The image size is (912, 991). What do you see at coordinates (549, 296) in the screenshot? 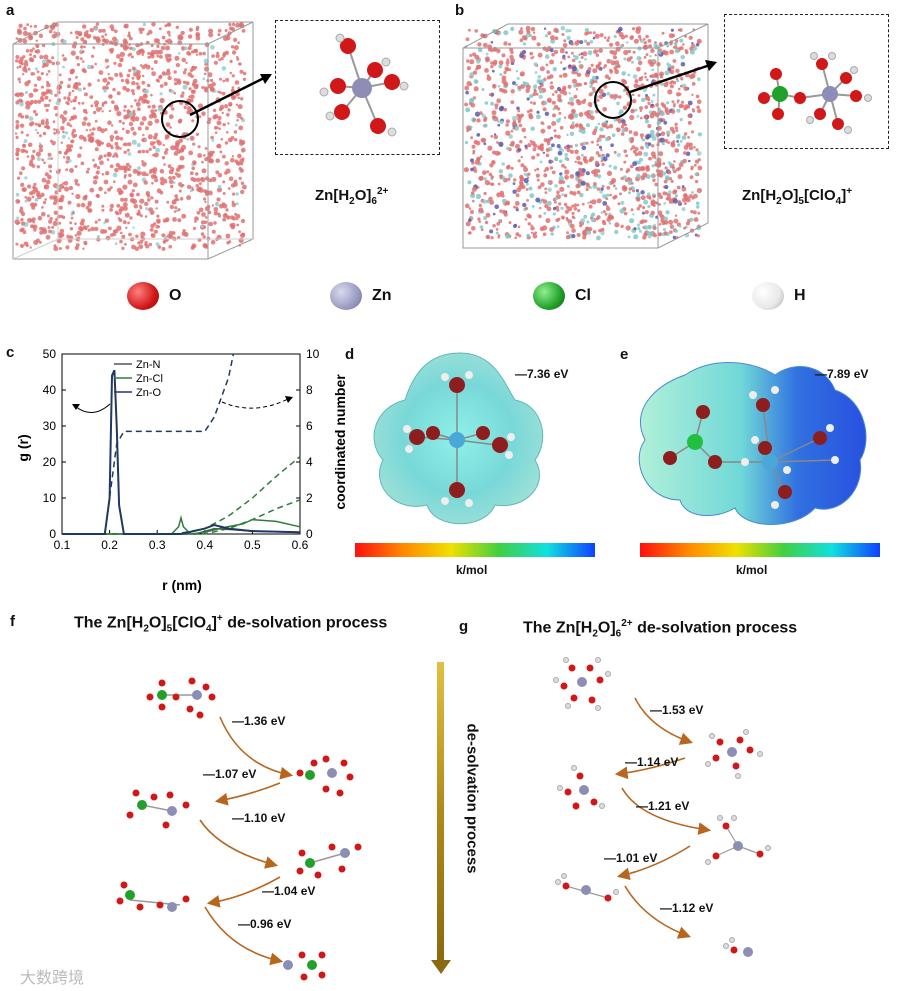
I see `chlorine-ball-icon` at bounding box center [549, 296].